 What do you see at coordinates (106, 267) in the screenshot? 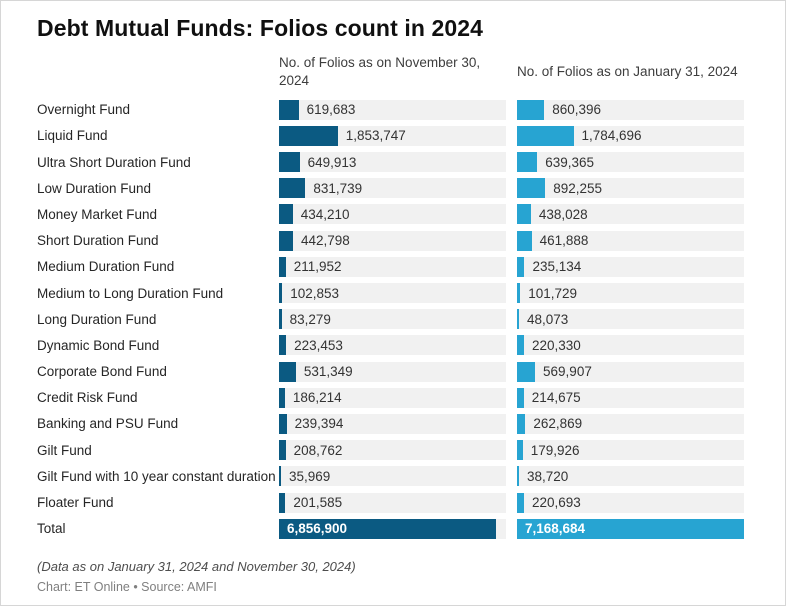
I see `row-label: Medium Duration Fund` at bounding box center [106, 267].